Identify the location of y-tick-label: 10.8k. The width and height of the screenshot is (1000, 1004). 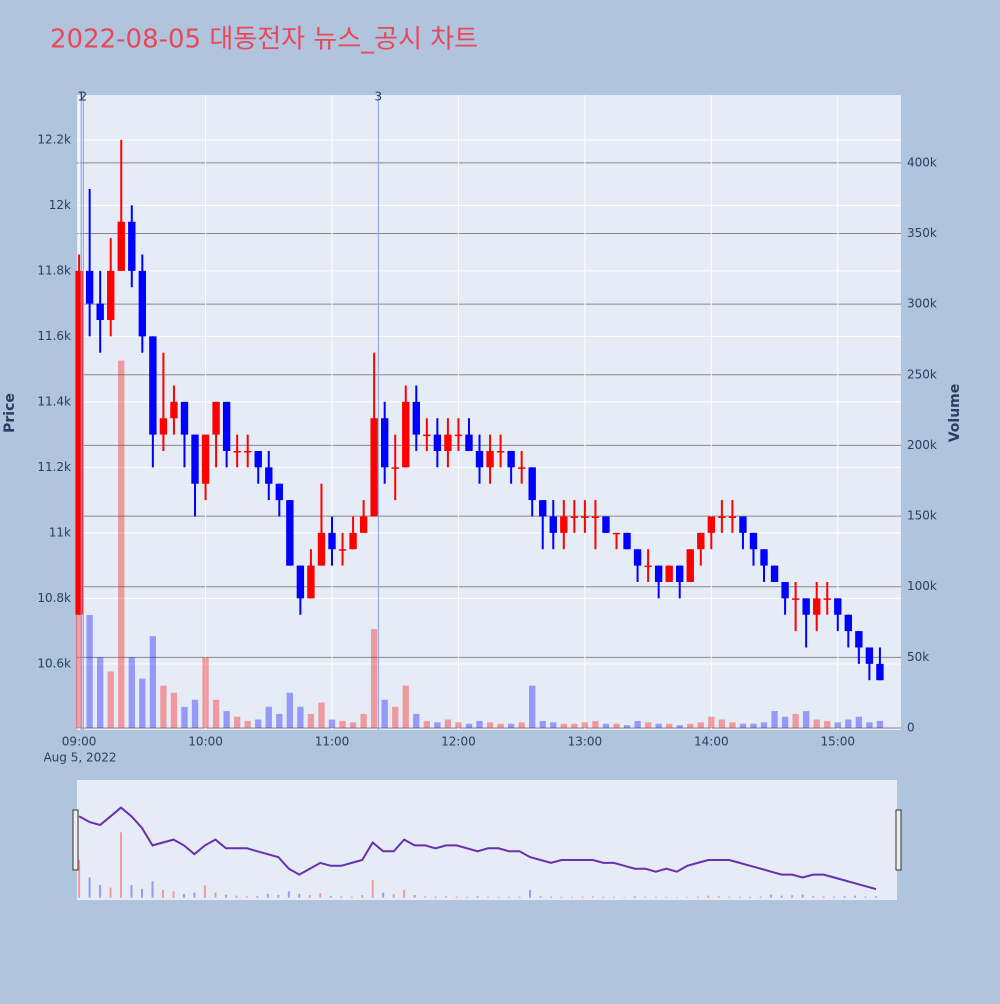
(54, 598).